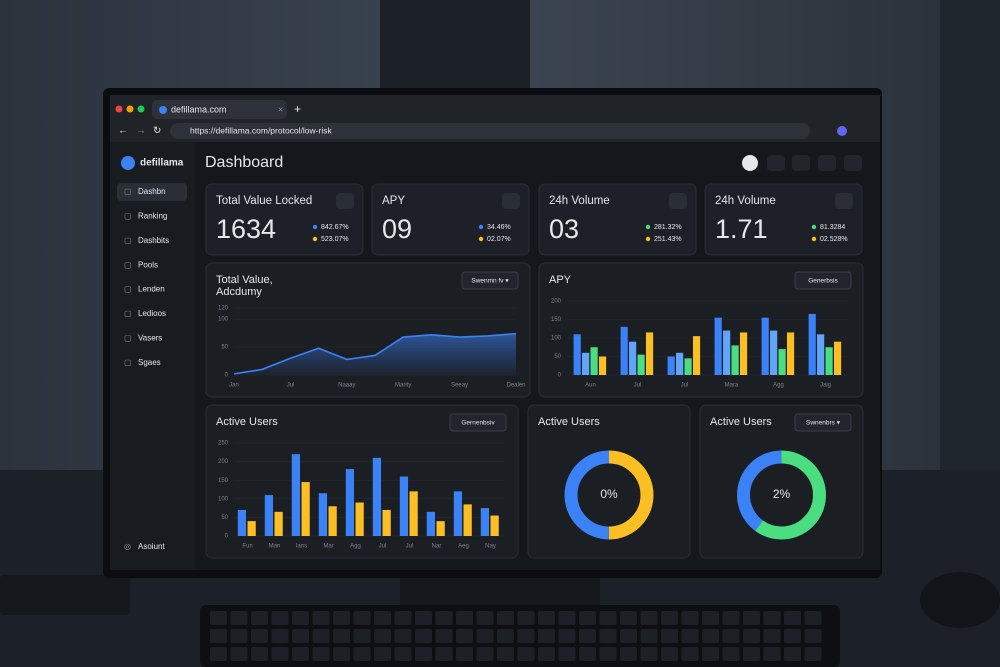 The image size is (1000, 667). What do you see at coordinates (141, 131) in the screenshot?
I see `forward: →` at bounding box center [141, 131].